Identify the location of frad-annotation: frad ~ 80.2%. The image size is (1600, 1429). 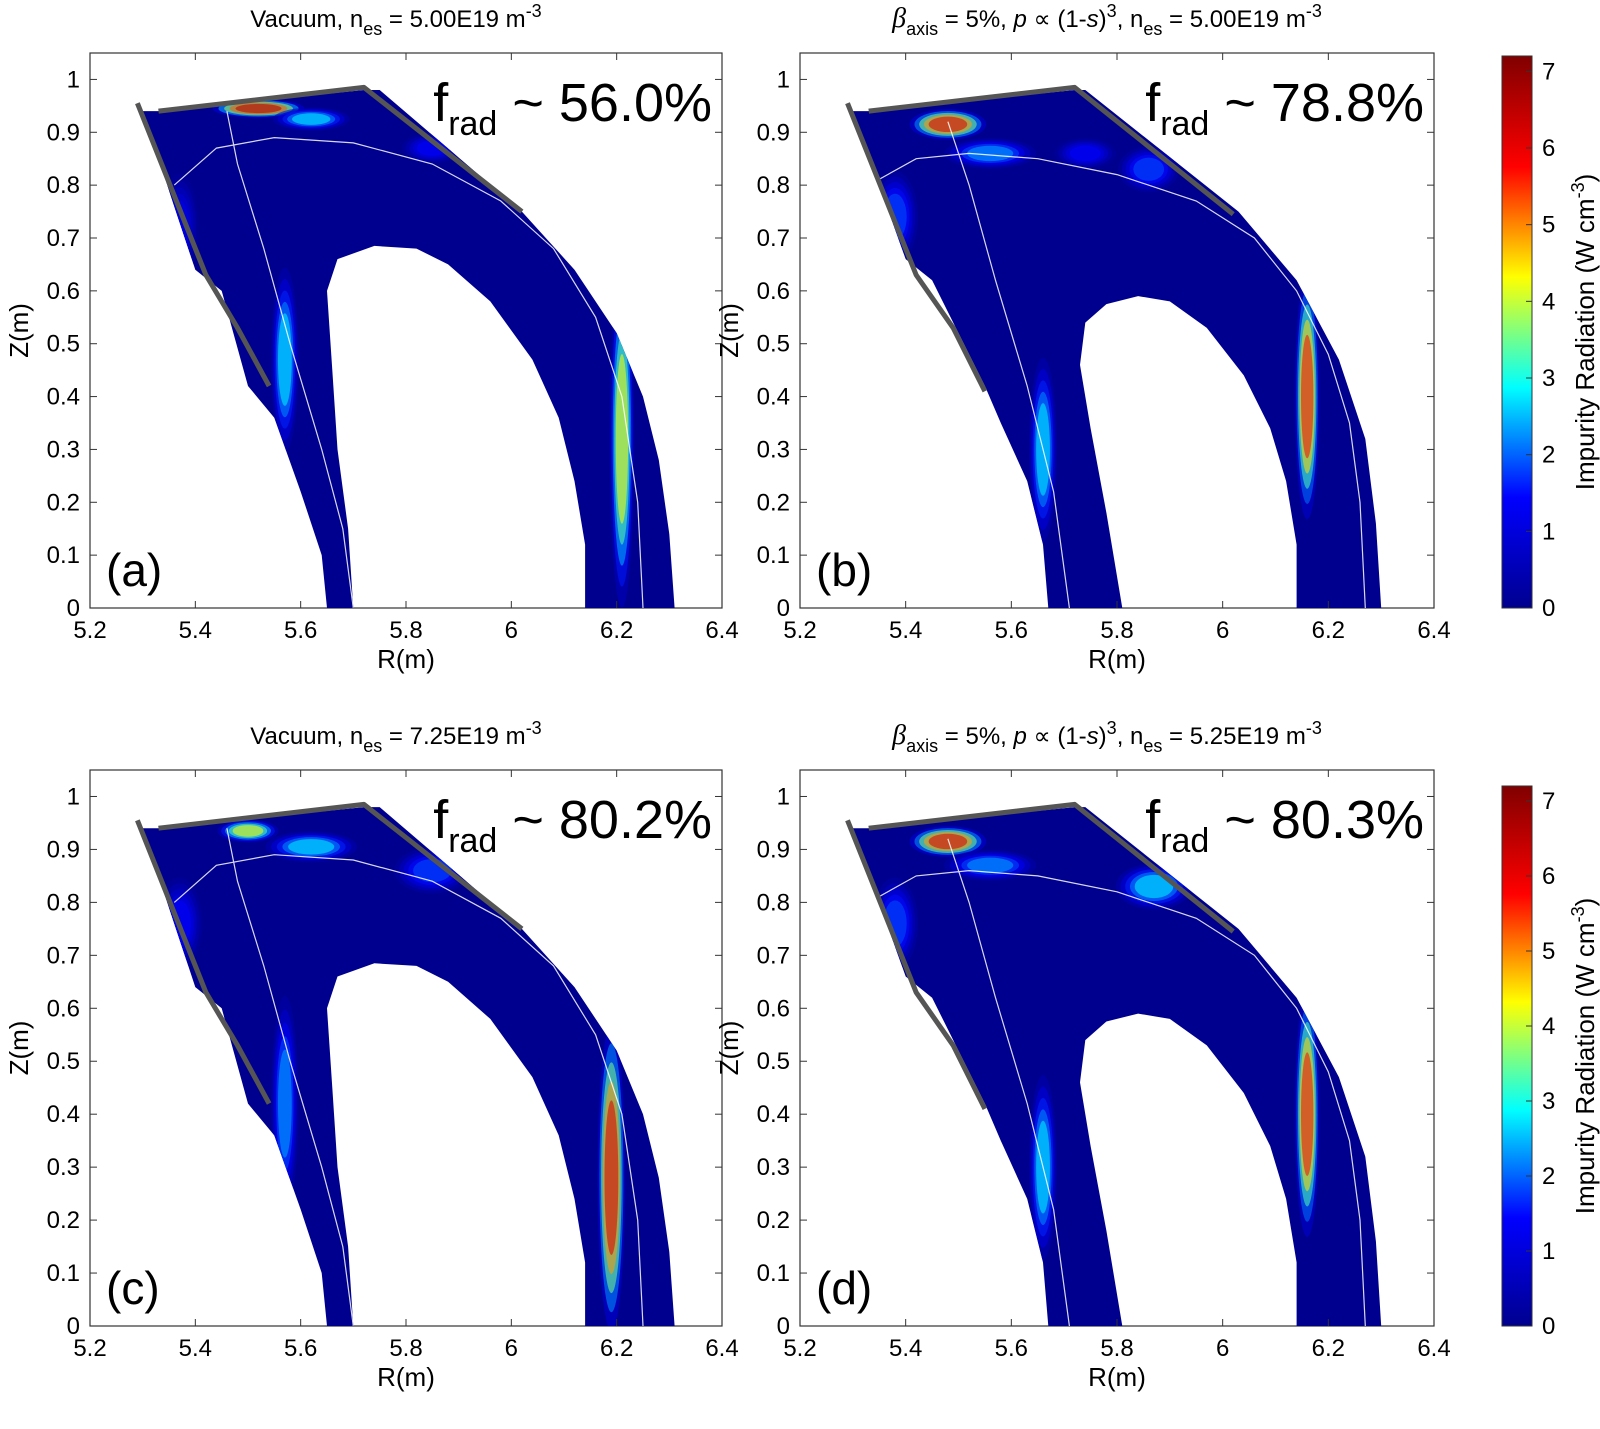
(572, 825).